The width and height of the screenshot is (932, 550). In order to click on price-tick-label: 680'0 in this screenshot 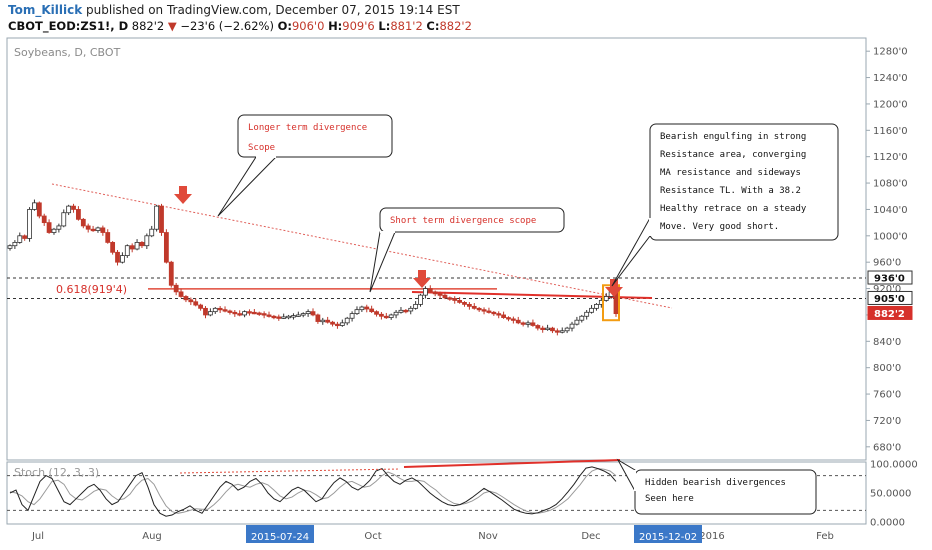, I will do `click(887, 447)`.